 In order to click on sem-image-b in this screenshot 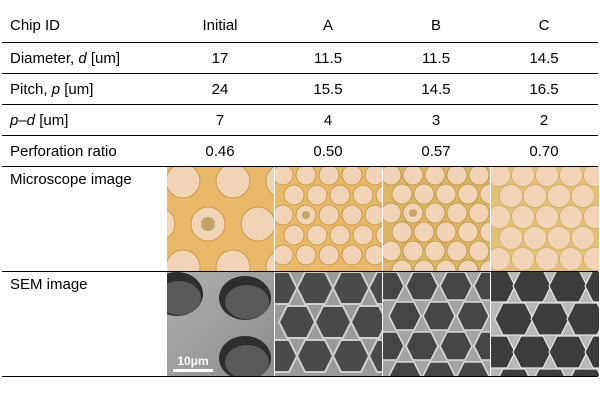, I will do `click(436, 324)`.